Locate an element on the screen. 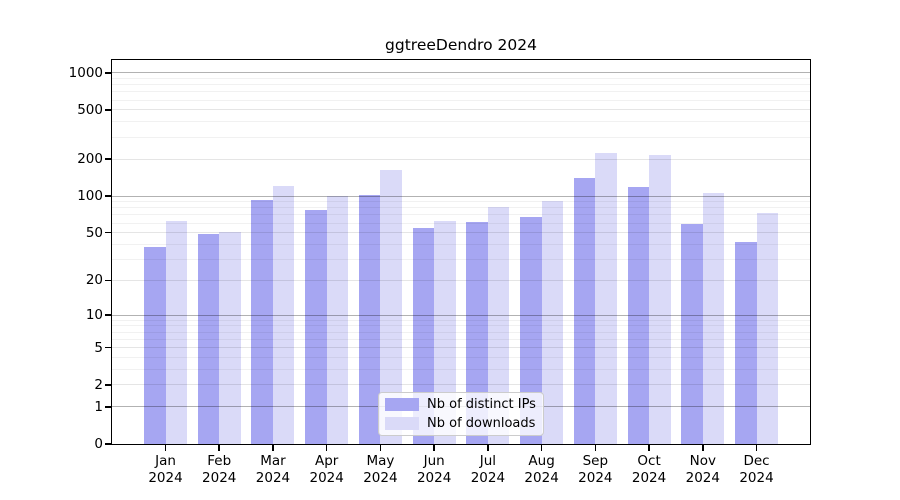 The height and width of the screenshot is (500, 900). x-tick-label-apr: Apr 2024 is located at coordinates (326, 469).